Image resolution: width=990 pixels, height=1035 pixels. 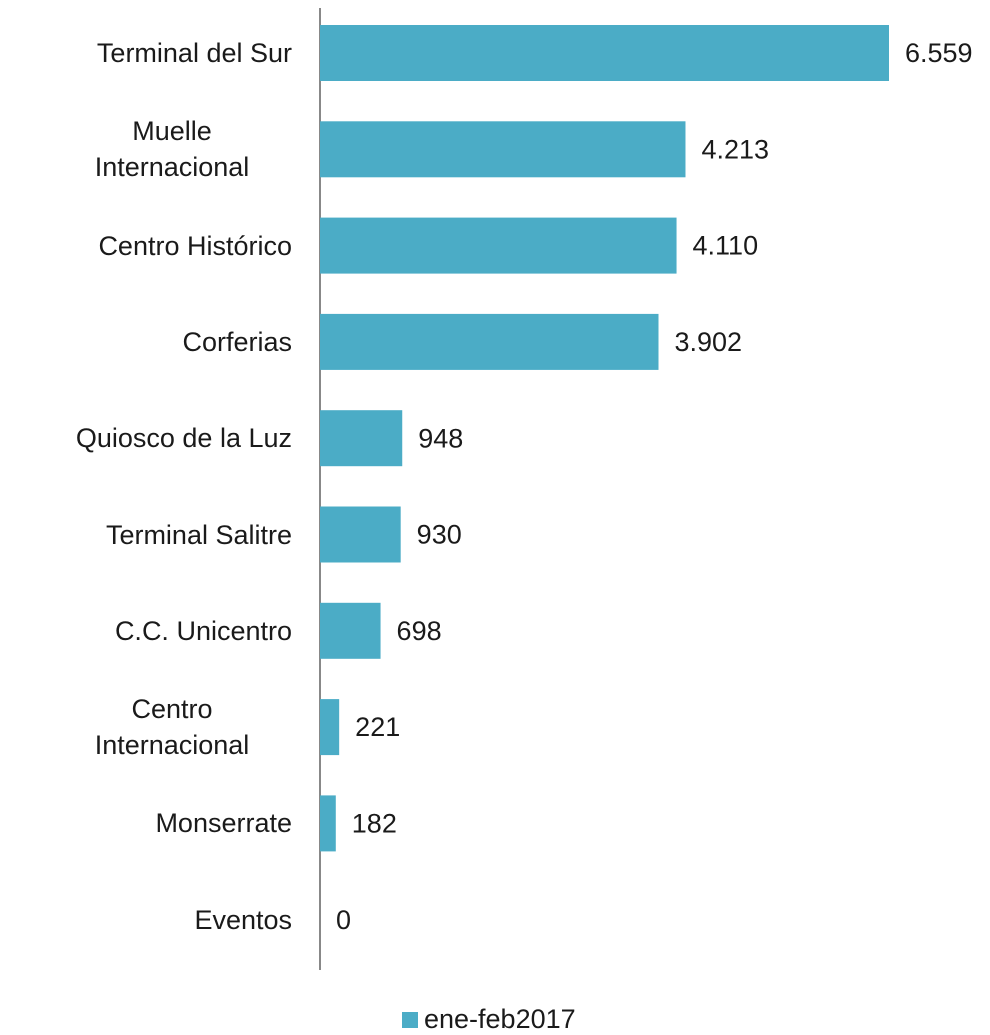 What do you see at coordinates (198, 534) in the screenshot?
I see `y-tick-text: Terminal Salitre` at bounding box center [198, 534].